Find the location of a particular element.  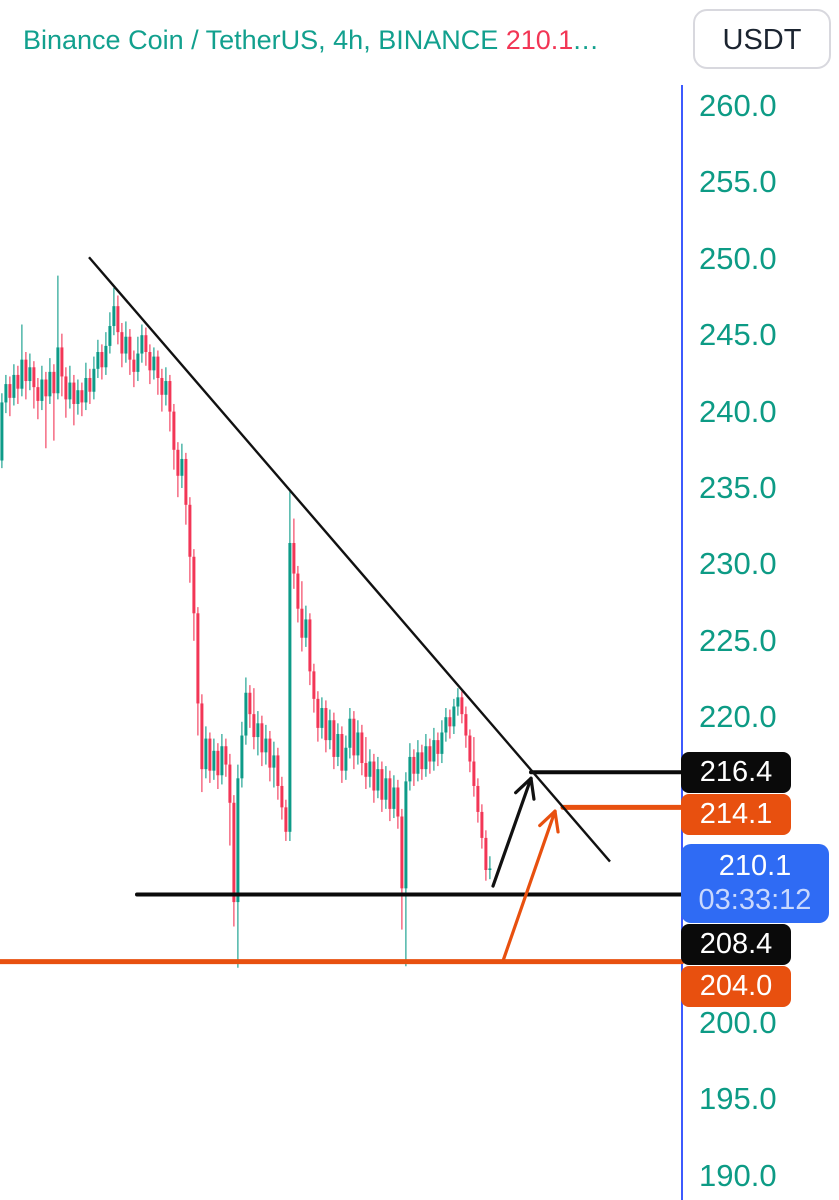

price-tick-label: 245.0 is located at coordinates (738, 335).